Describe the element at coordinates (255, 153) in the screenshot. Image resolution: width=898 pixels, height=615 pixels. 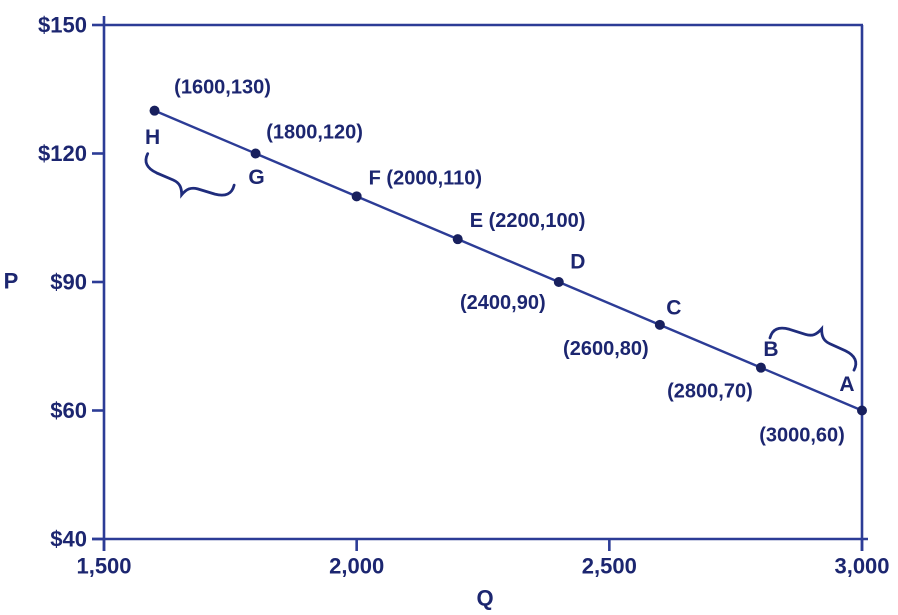
I see `data-point-G` at that location.